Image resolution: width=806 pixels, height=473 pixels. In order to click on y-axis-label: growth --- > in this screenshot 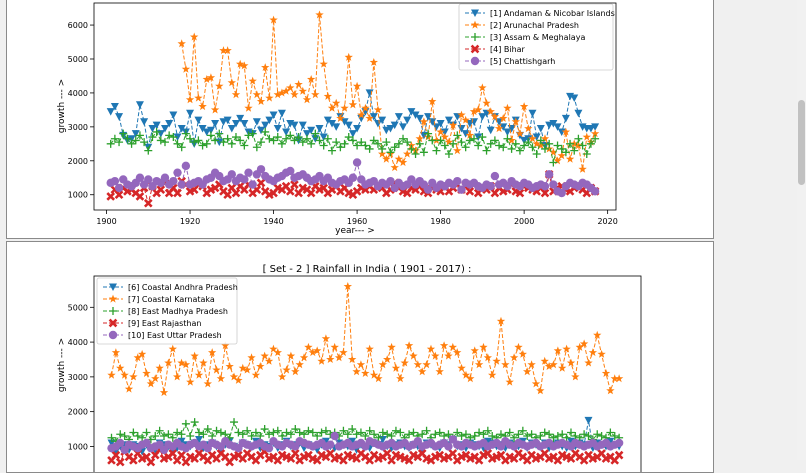, I will do `click(62, 106)`.